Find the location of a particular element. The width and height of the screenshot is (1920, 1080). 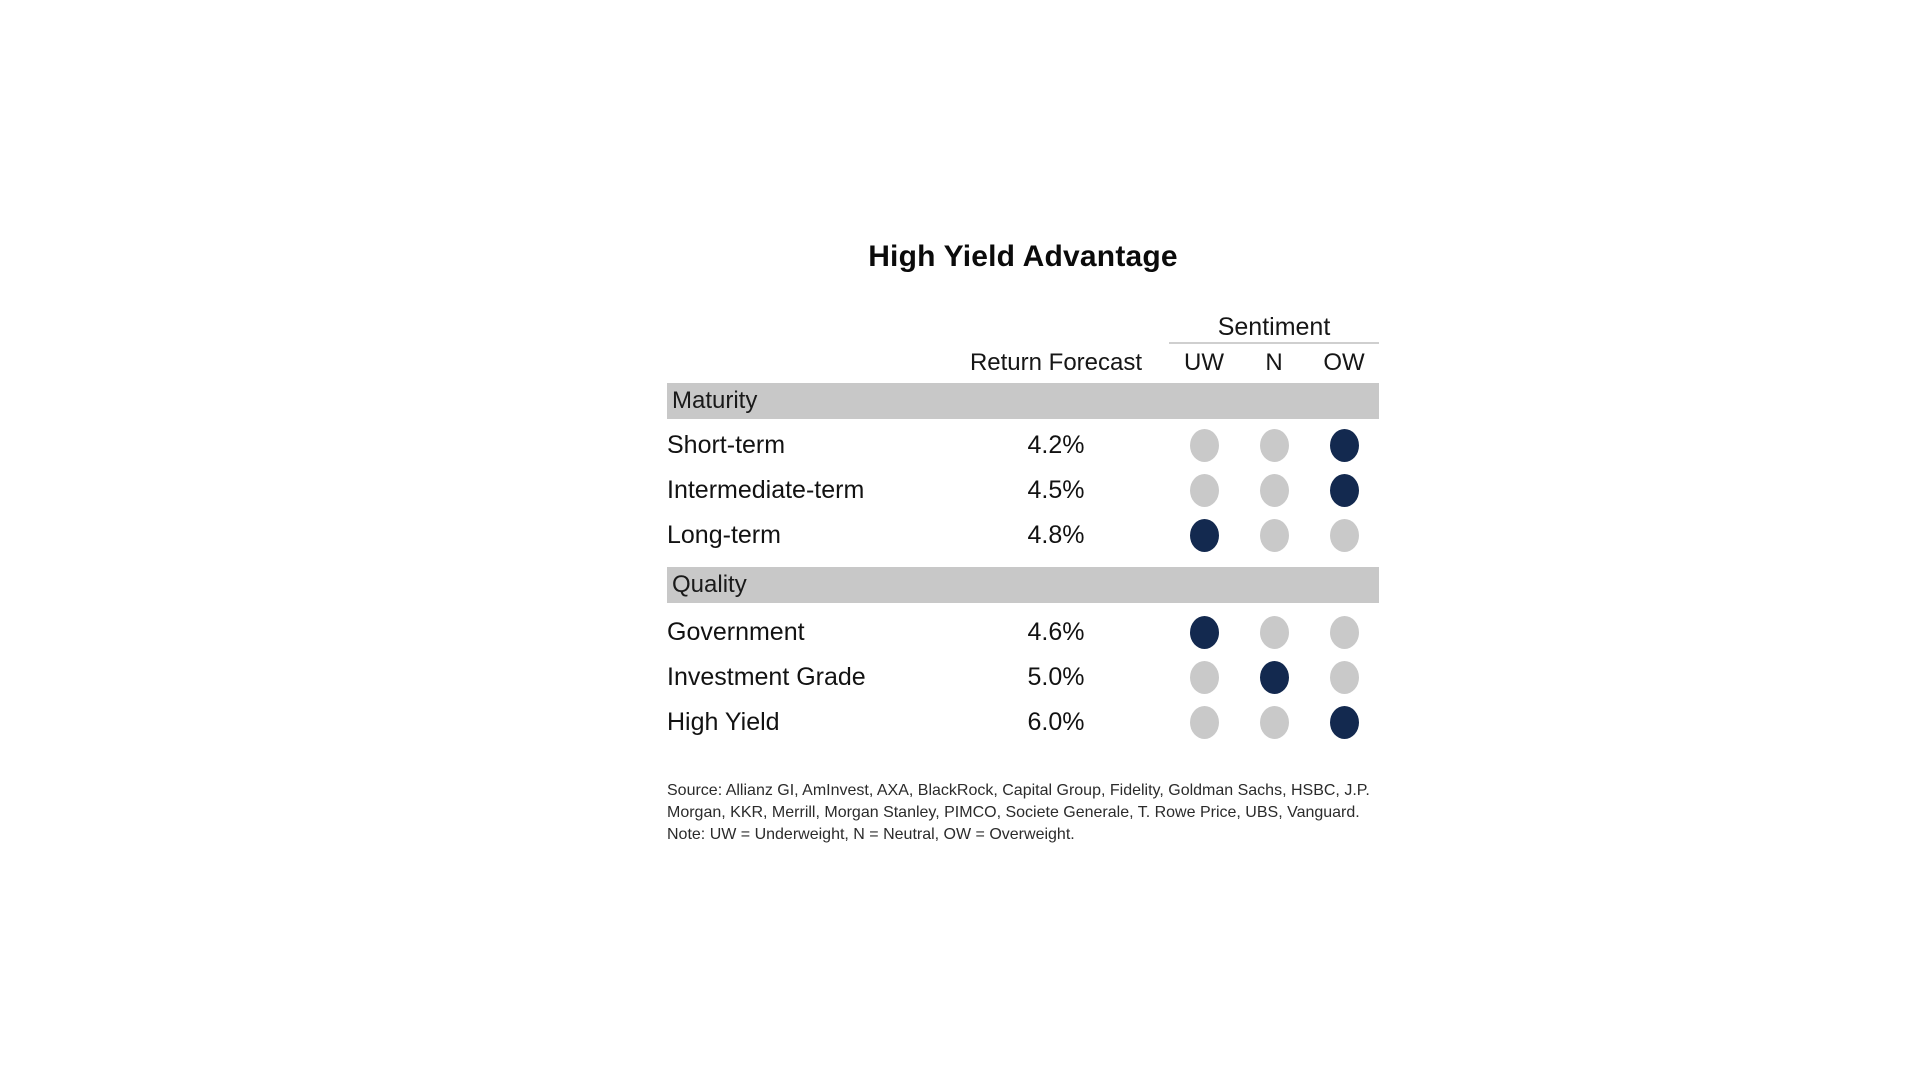

row-label: High Yield is located at coordinates (723, 722).